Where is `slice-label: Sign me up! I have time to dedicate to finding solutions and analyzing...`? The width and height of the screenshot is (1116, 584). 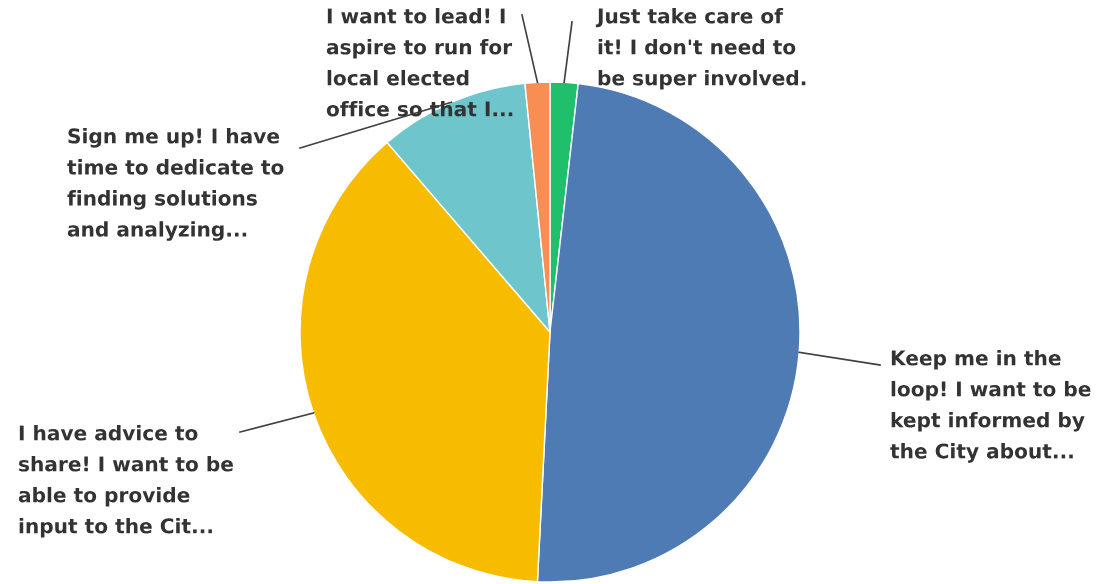
slice-label: Sign me up! I have time to dedicate to finding solutions and analyzing... is located at coordinates (175, 184).